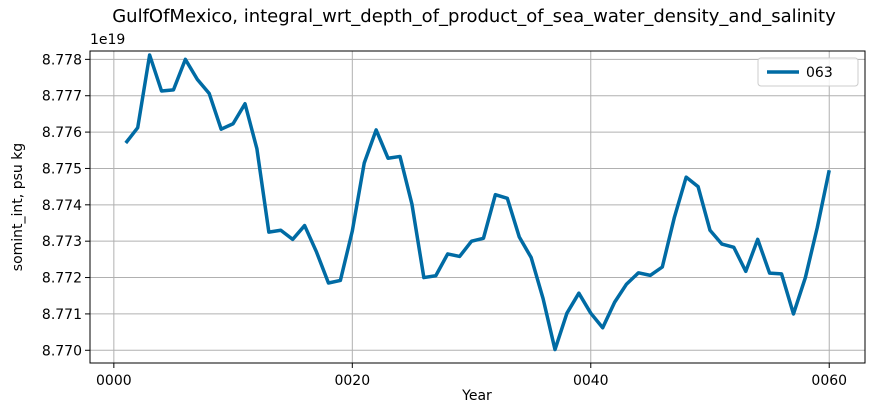  What do you see at coordinates (62, 315) in the screenshot?
I see `y-tick-label: 8.771` at bounding box center [62, 315].